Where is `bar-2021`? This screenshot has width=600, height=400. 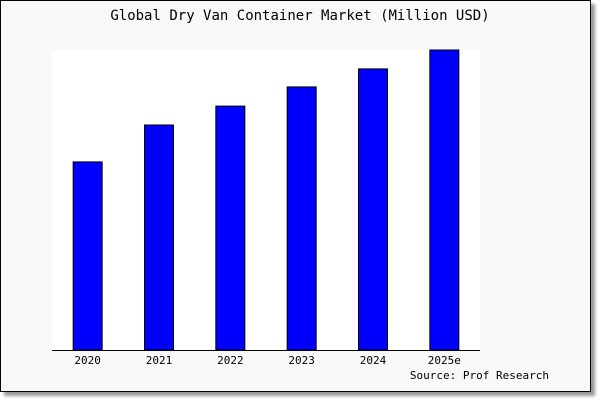
bar-2021 is located at coordinates (159, 237).